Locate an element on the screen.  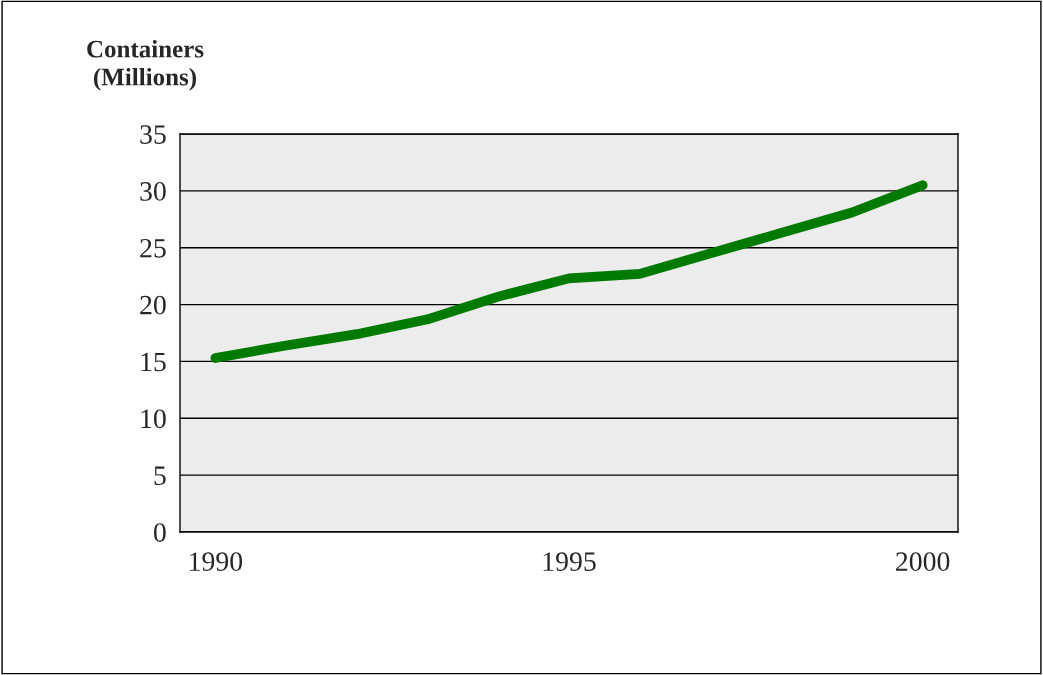
x-tick-label: 2000 is located at coordinates (923, 561).